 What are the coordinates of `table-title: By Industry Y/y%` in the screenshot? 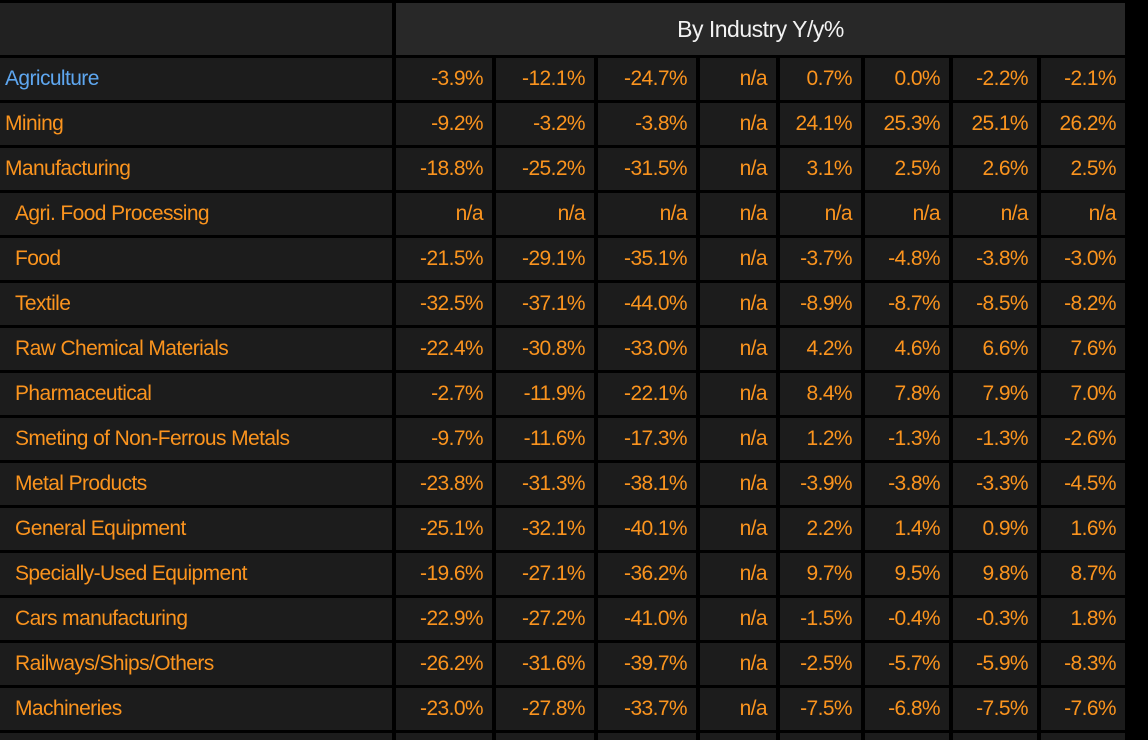 It's located at (760, 29).